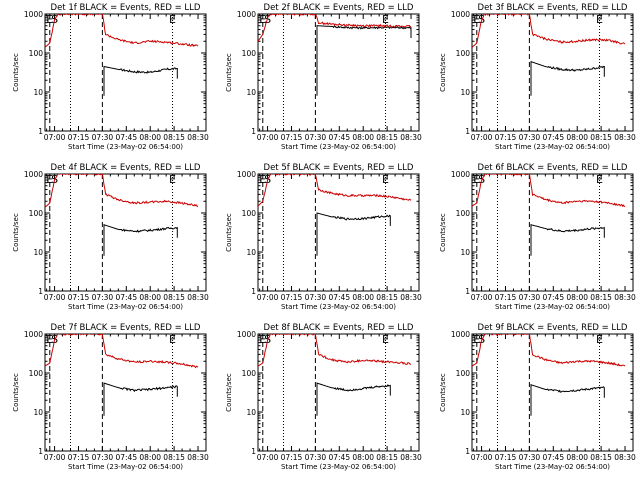 This screenshot has width=640, height=485. Describe the element at coordinates (553, 328) in the screenshot. I see `panel-title: Det 9f BLACK = Events, RED = LLD` at that location.